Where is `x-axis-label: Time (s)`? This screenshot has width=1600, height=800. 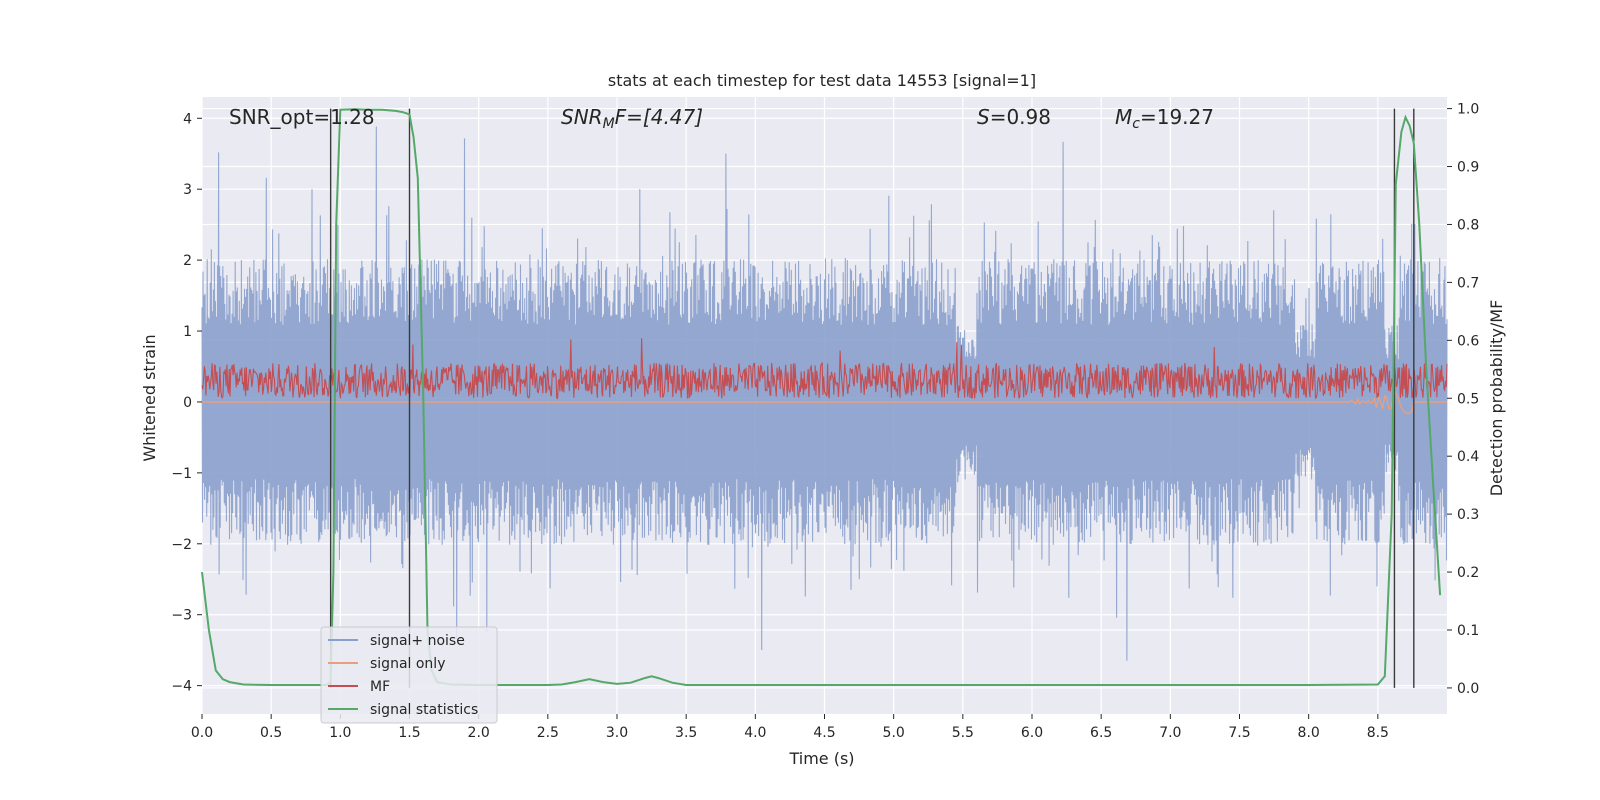
x-axis-label: Time (s) is located at coordinates (821, 758).